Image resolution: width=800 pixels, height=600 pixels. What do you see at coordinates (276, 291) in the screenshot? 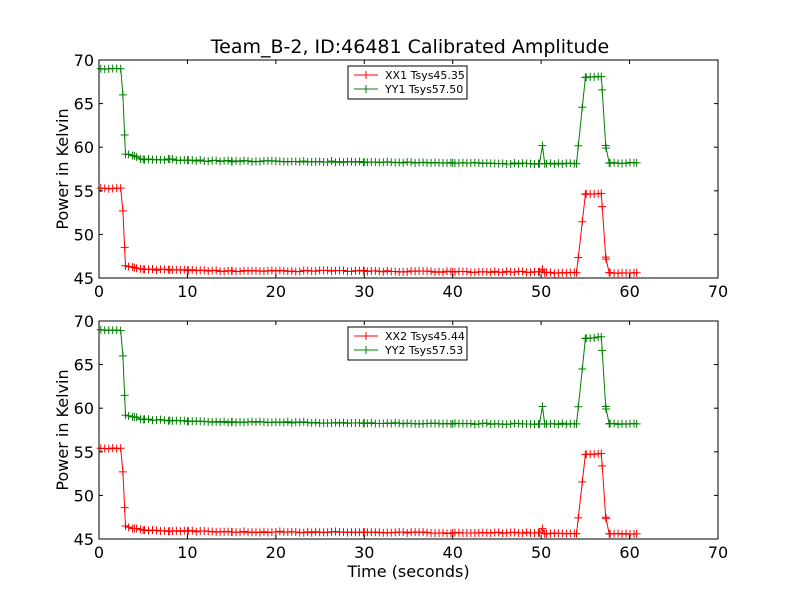
I see `x-tick-label: 20` at bounding box center [276, 291].